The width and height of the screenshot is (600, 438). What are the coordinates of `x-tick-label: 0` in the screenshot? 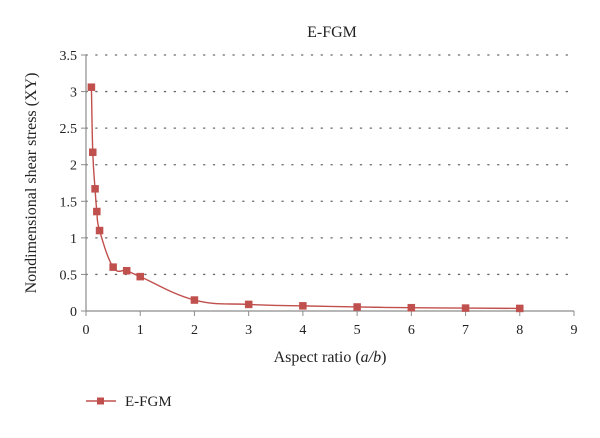 It's located at (86, 330).